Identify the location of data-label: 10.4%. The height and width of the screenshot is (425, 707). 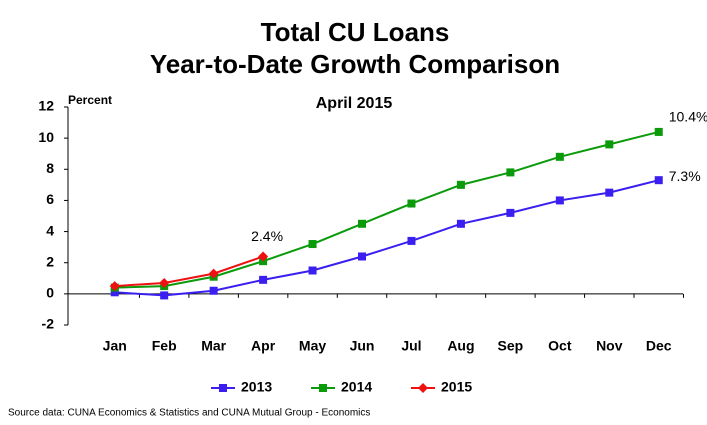
(688, 117).